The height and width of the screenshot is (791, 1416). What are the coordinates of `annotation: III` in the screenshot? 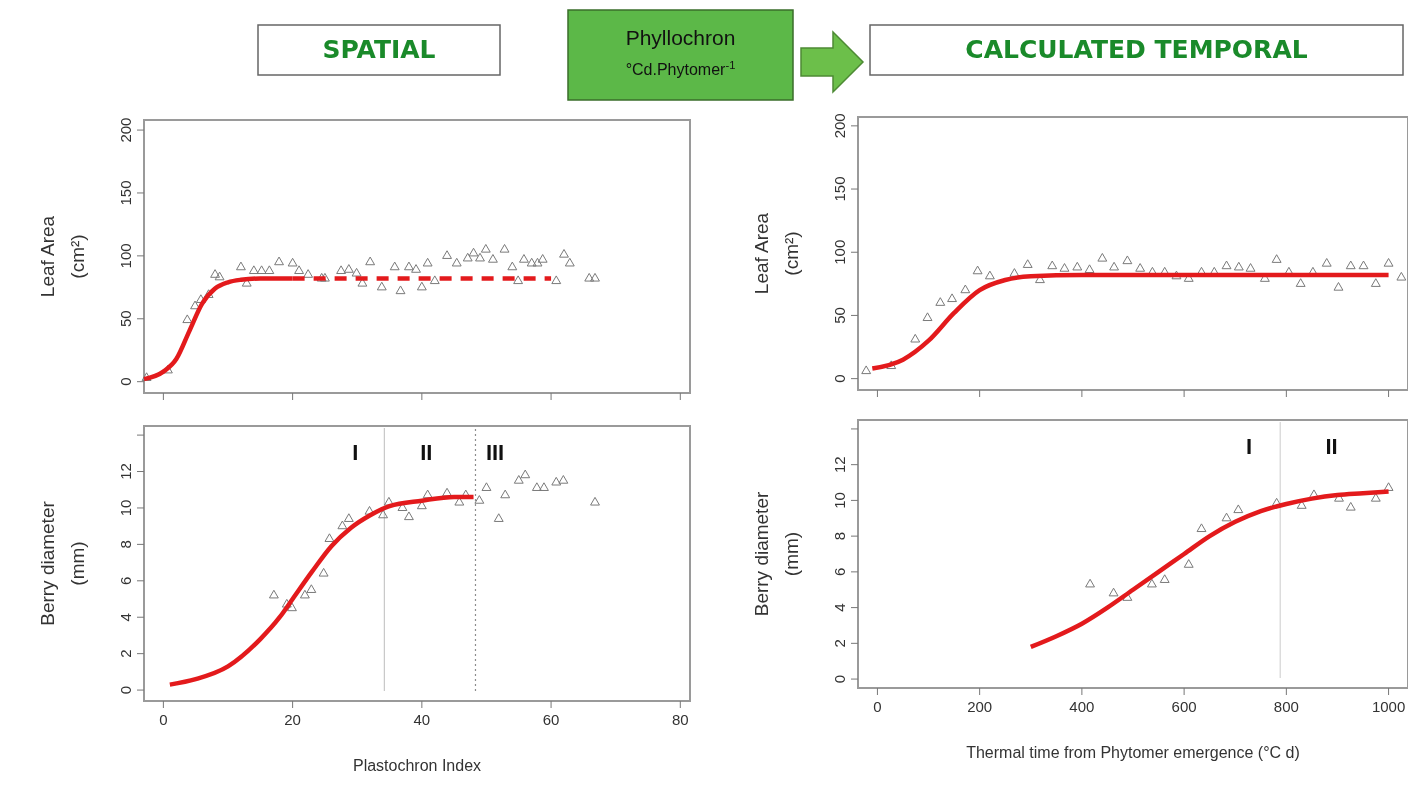 It's located at (495, 452).